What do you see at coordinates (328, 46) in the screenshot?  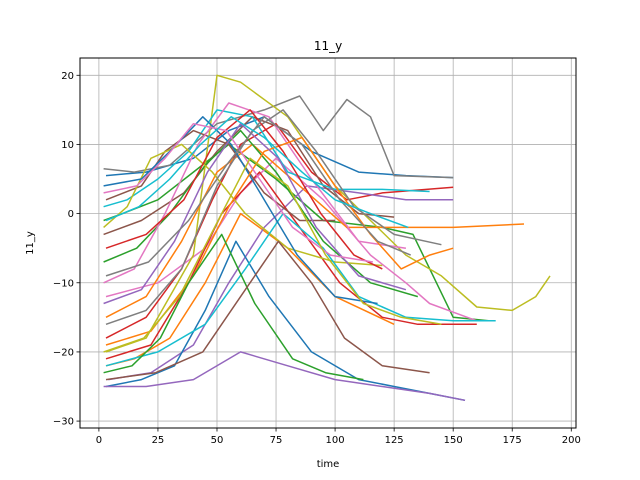 I see `chart-title: 11_y` at bounding box center [328, 46].